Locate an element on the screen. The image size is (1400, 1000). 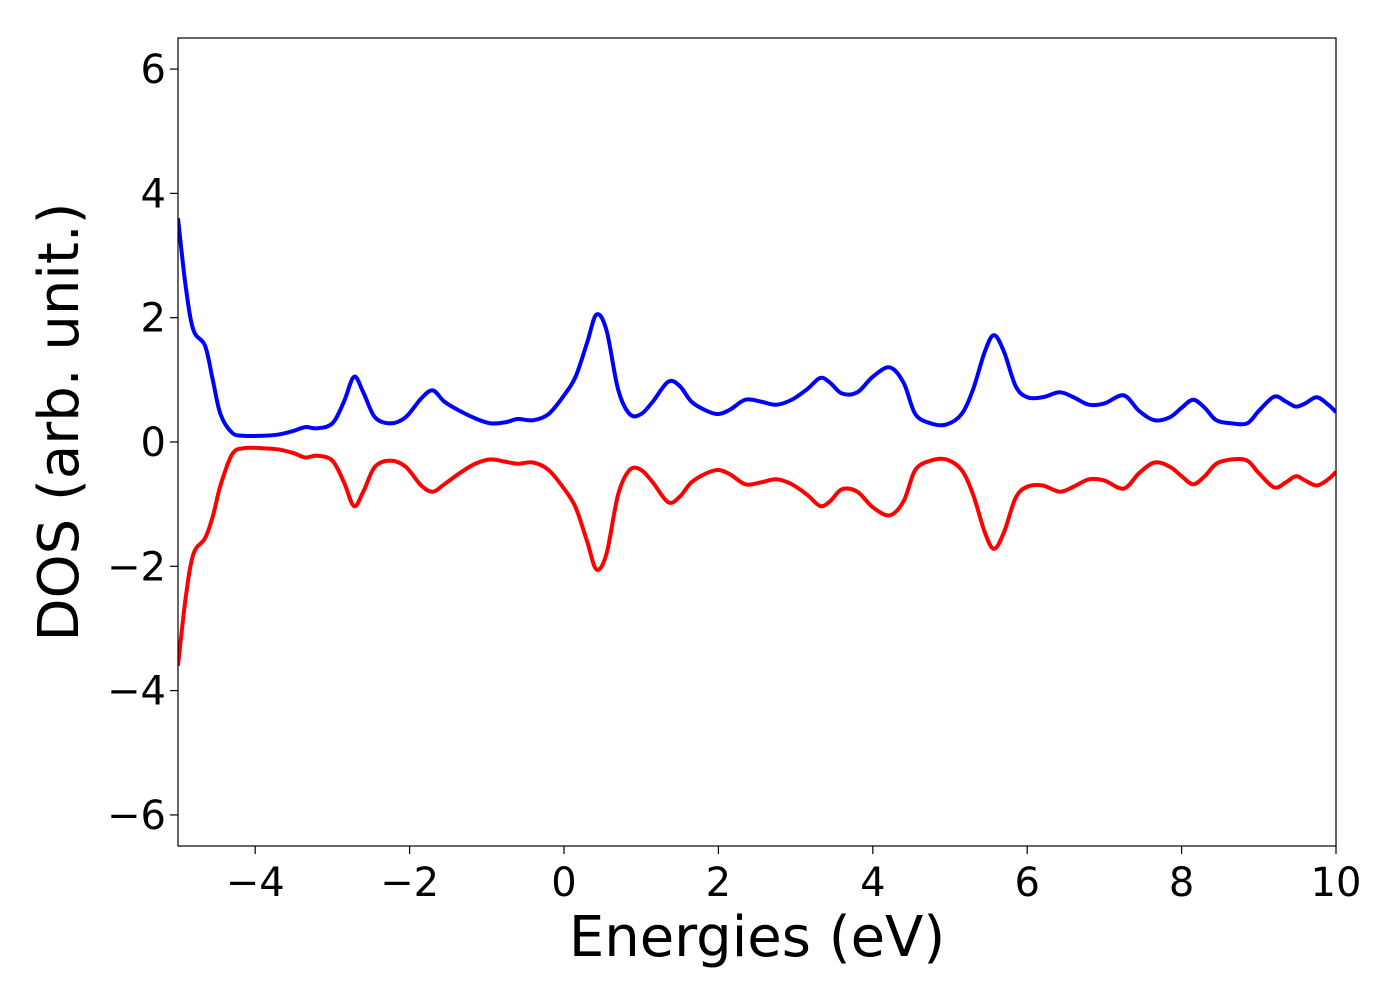
y-tick-label: 2 is located at coordinates (153, 319).